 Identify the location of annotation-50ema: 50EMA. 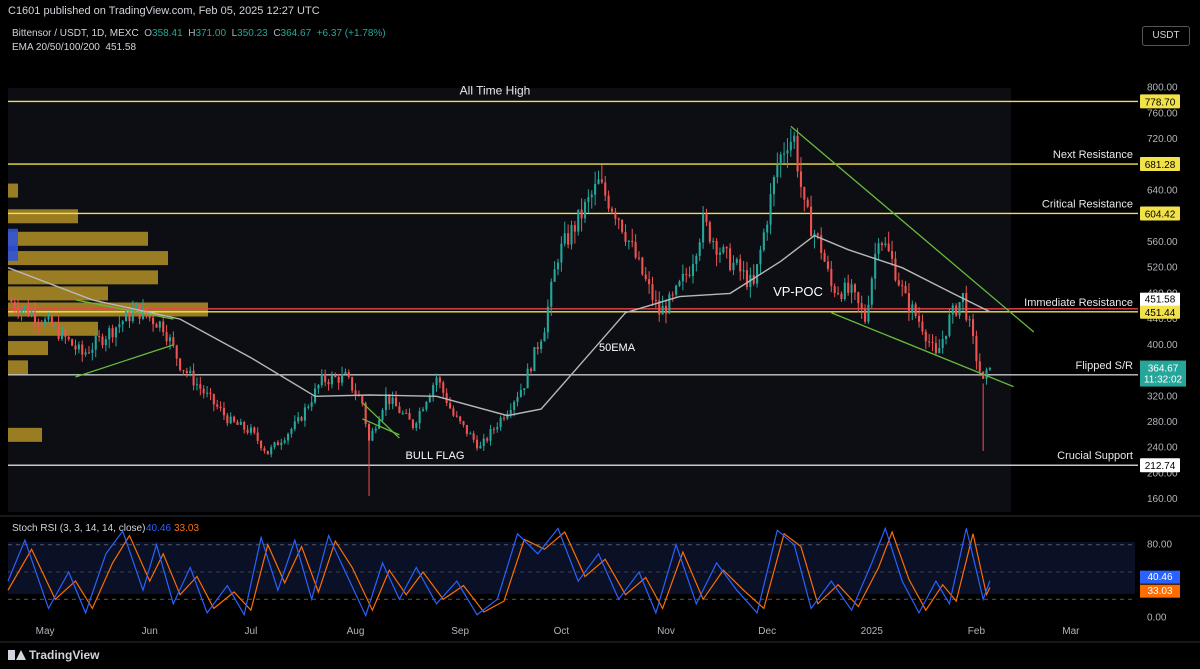
(617, 348).